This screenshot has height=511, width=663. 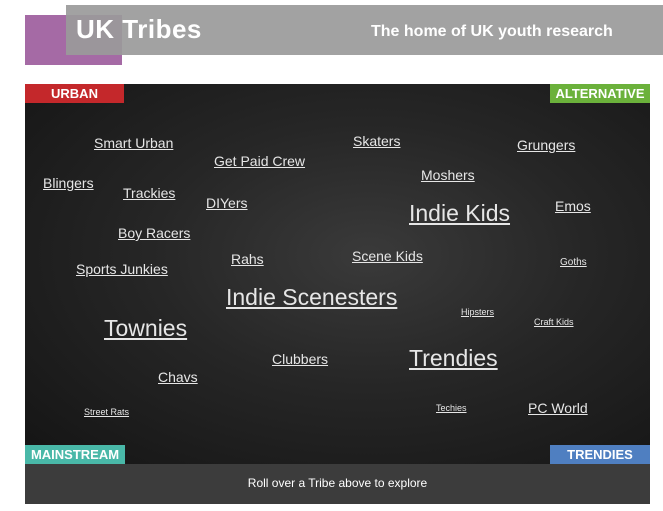 What do you see at coordinates (377, 141) in the screenshot?
I see `tribe-link-skaters: Skaters` at bounding box center [377, 141].